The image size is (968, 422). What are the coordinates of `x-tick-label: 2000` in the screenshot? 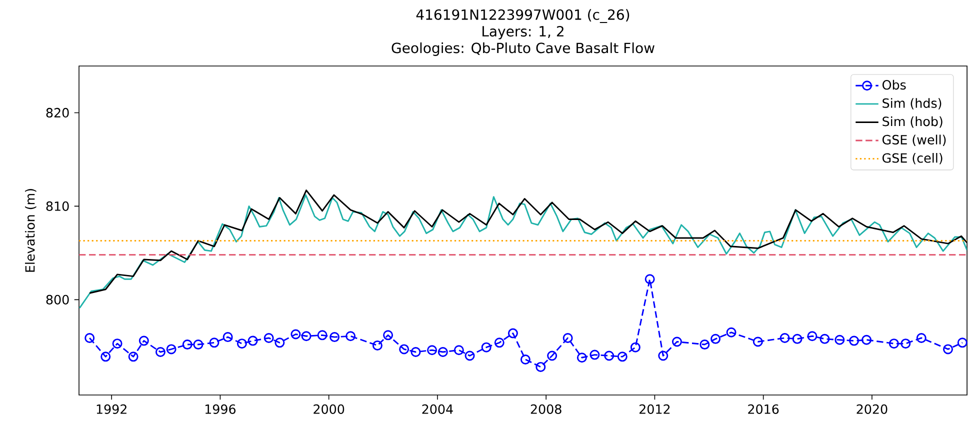 It's located at (329, 409).